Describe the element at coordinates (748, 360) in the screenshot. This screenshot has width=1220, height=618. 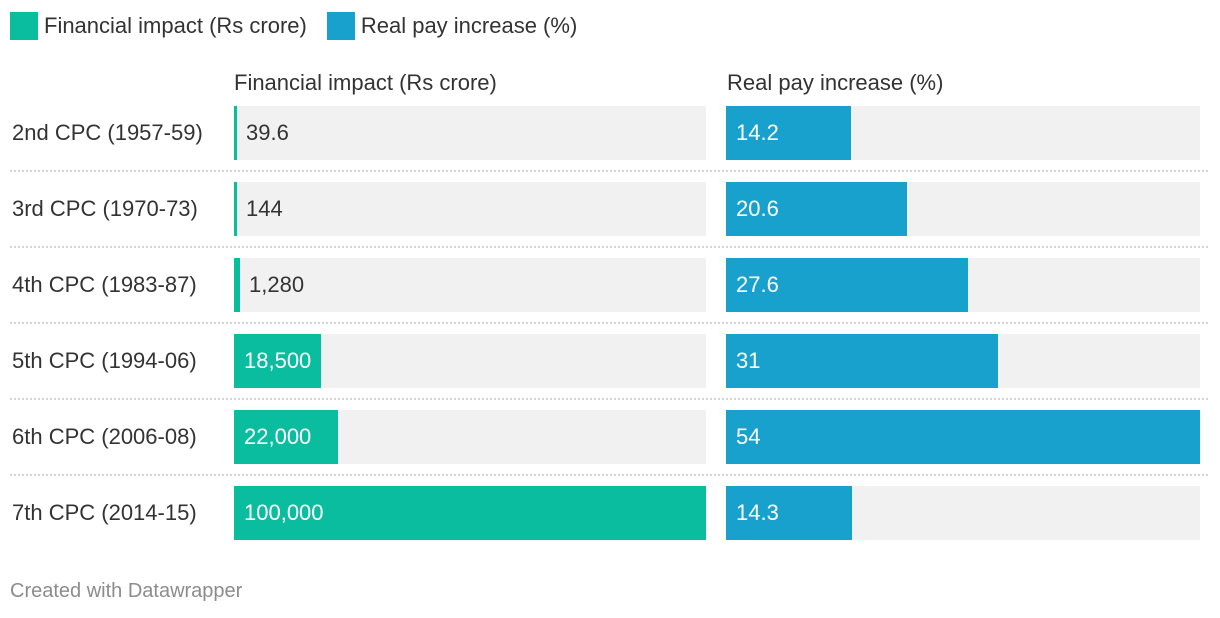
I see `value-label-real-pay: 31` at that location.